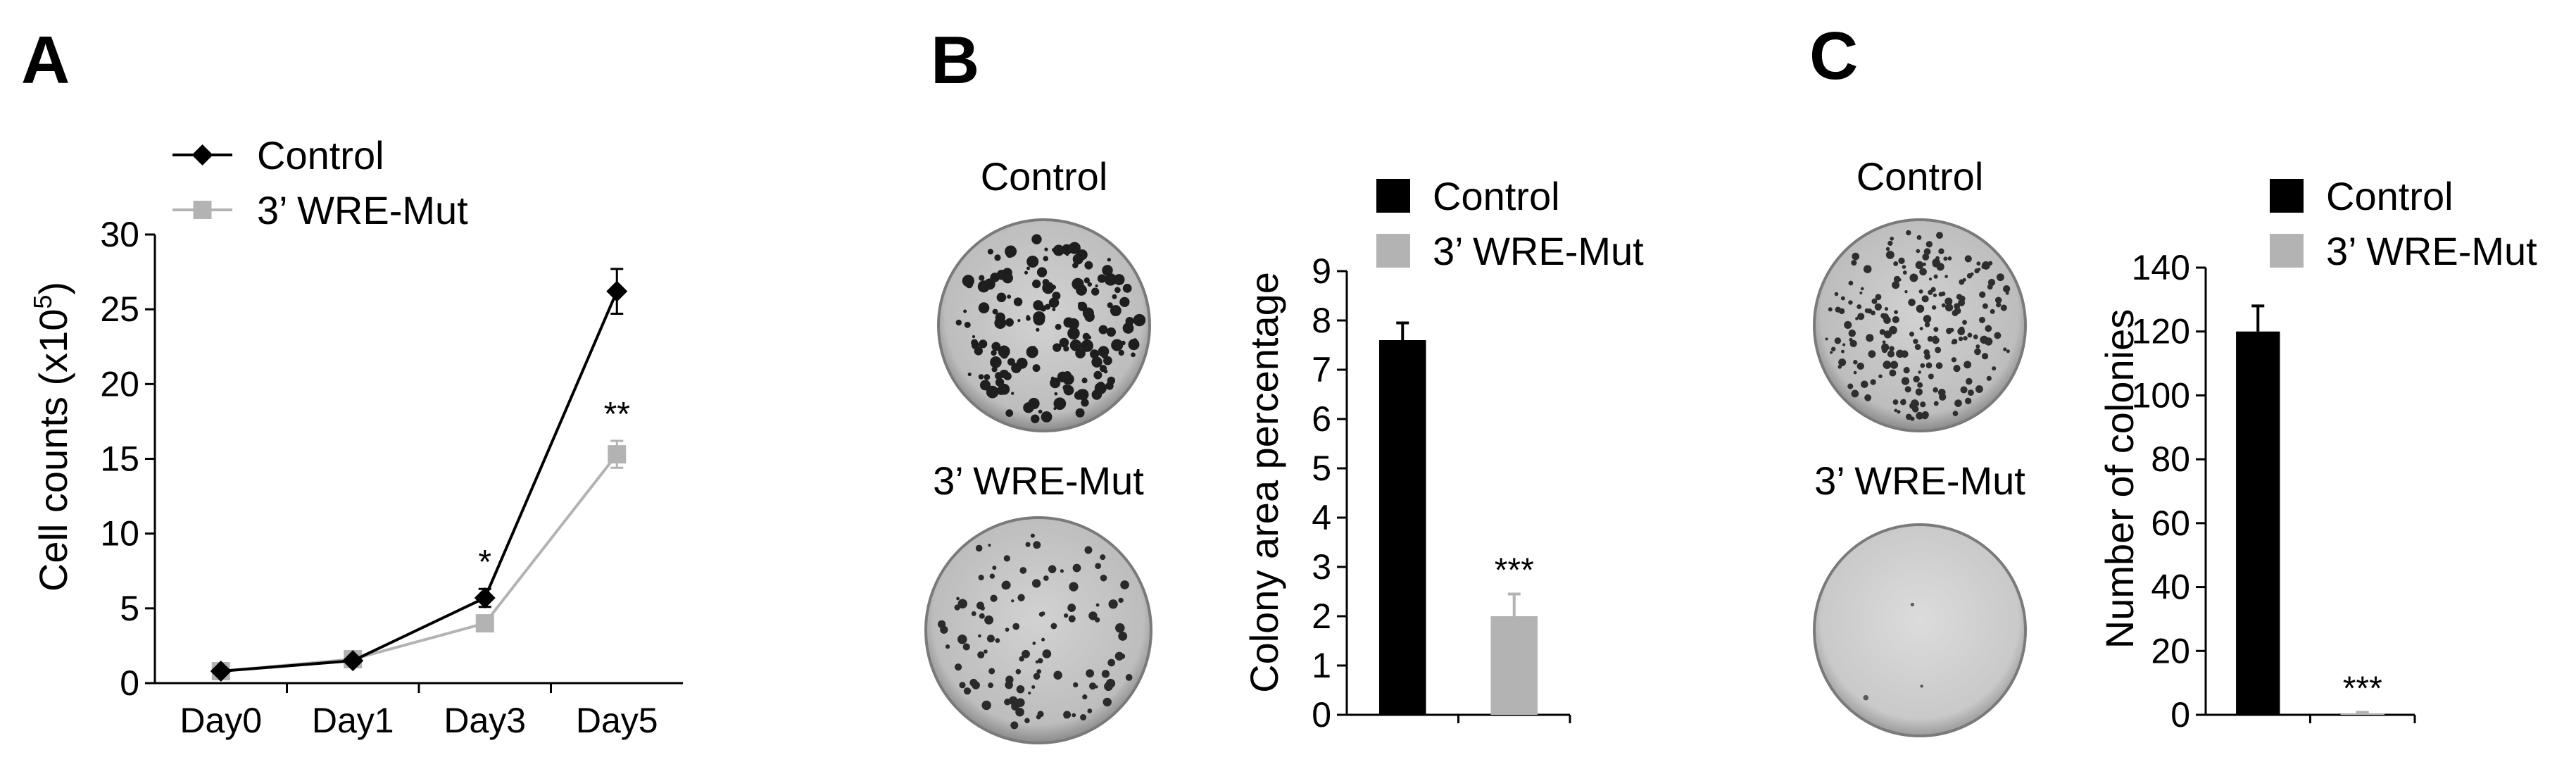 This screenshot has height=762, width=2576. Describe the element at coordinates (120, 309) in the screenshot. I see `y-tick-label: 25` at that location.